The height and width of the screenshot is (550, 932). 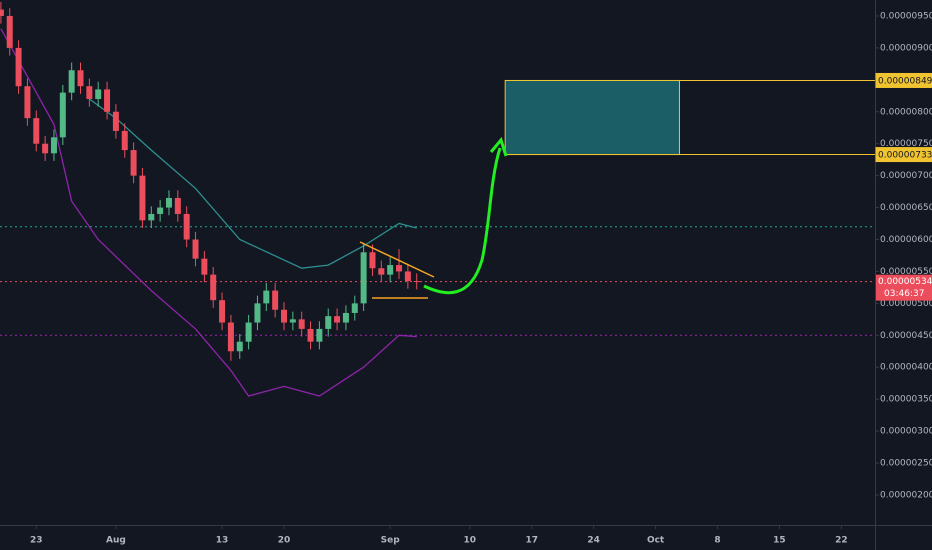 I want to click on countdown: 03:46:37, so click(x=904, y=294).